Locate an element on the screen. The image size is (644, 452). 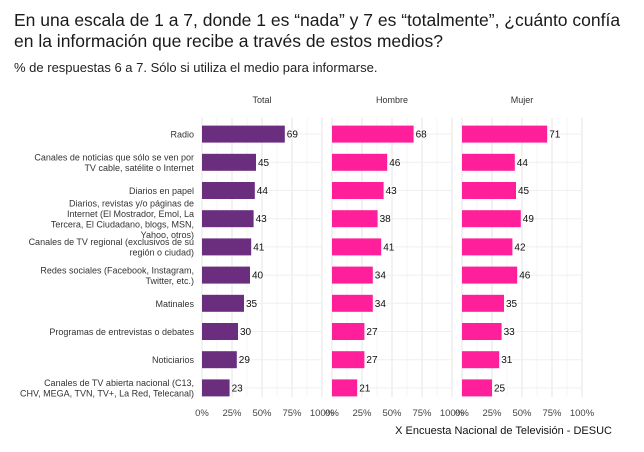
category-label: Radio is located at coordinates (182, 135).